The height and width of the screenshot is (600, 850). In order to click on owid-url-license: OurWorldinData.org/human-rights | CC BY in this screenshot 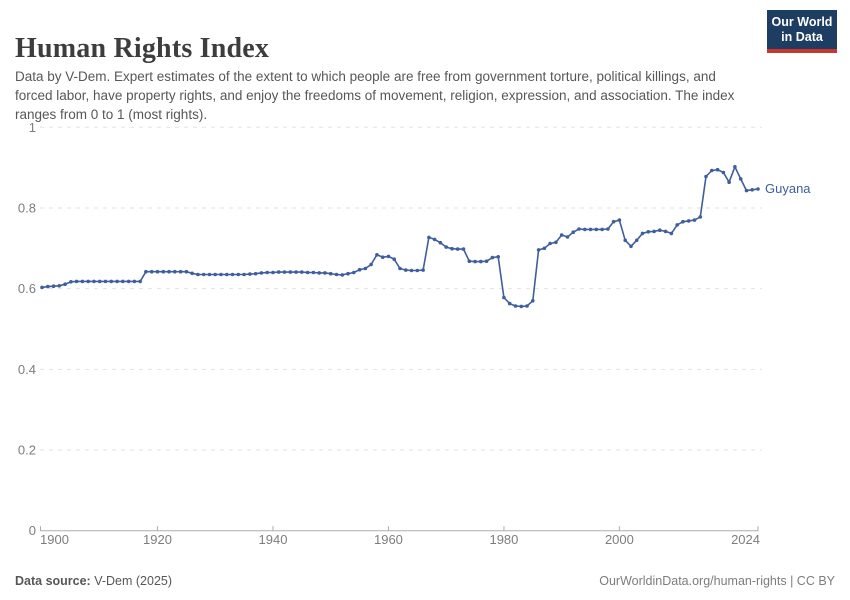, I will do `click(717, 581)`.